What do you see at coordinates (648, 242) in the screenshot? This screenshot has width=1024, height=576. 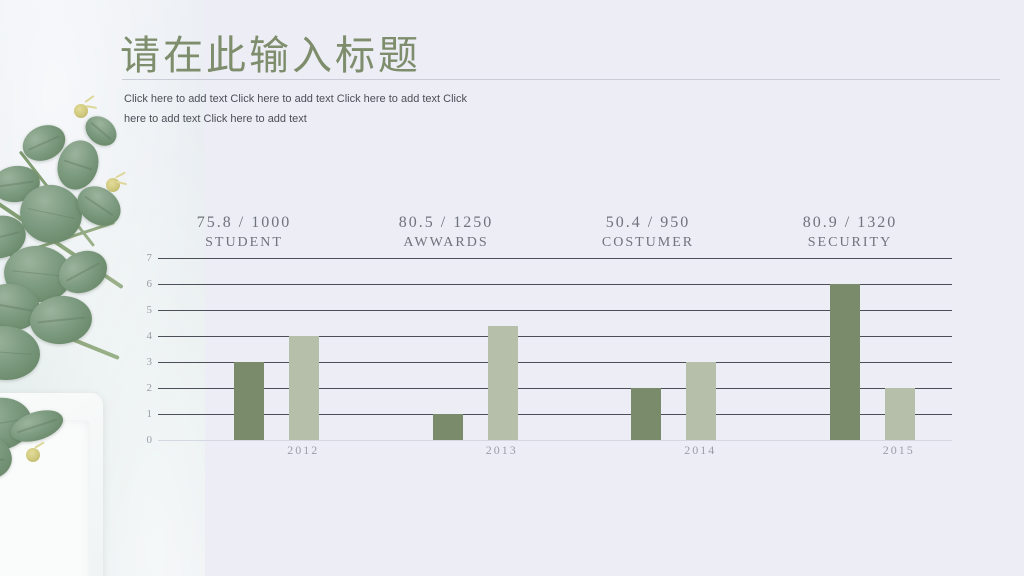 I see `stat-label: COSTUMER` at bounding box center [648, 242].